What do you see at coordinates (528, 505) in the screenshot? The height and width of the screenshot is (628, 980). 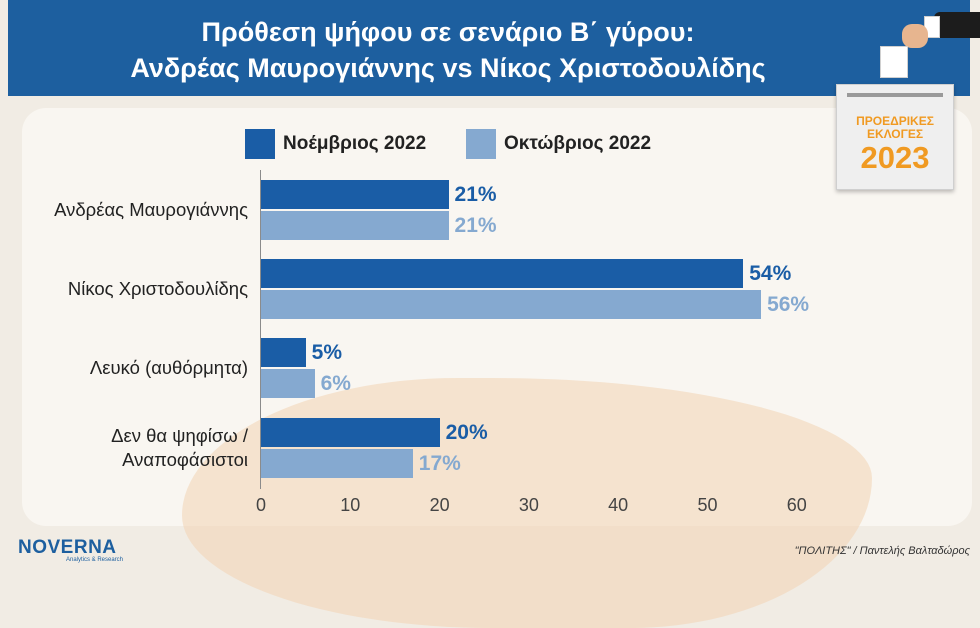 I see `x-tick-label: 30` at bounding box center [528, 505].